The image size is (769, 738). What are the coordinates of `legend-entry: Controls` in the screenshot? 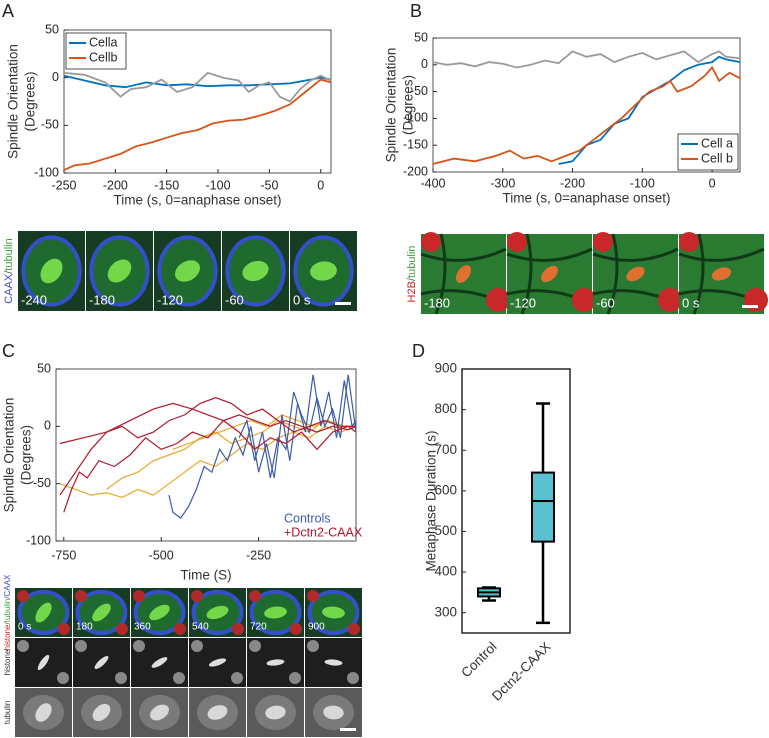 It's located at (307, 518).